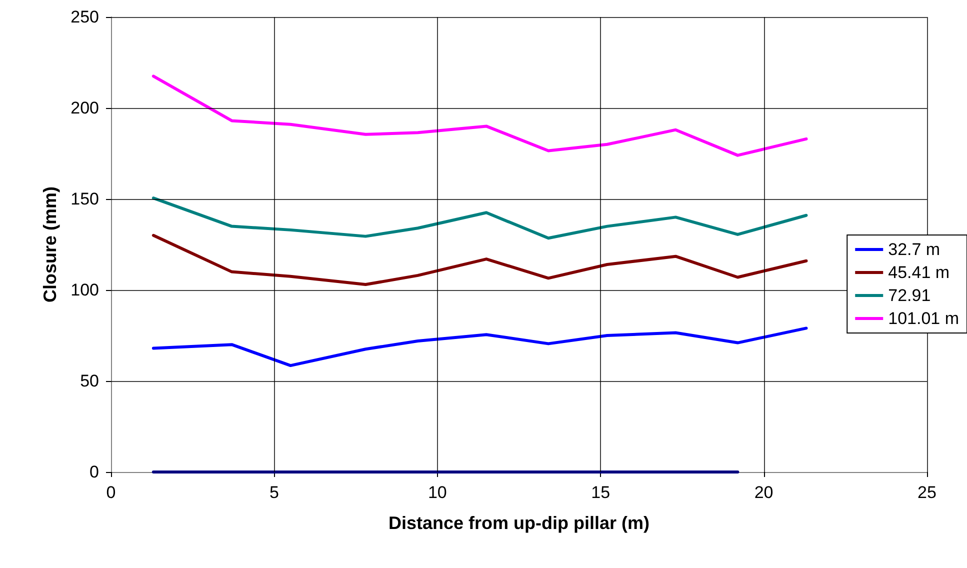  Describe the element at coordinates (84, 17) in the screenshot. I see `y-tick-label: 250` at that location.